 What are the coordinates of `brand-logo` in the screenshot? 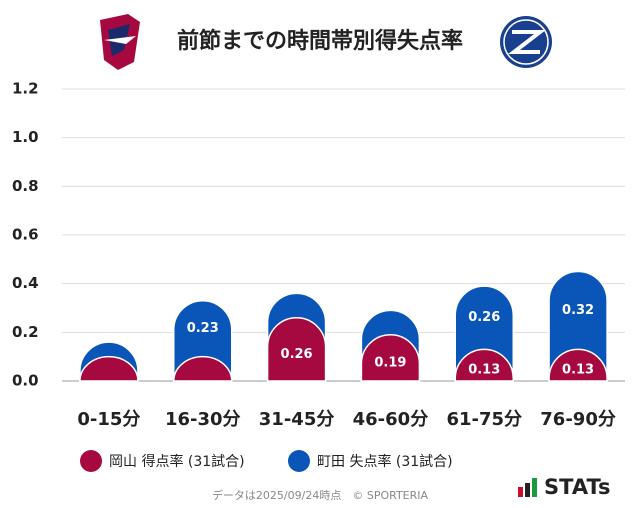 It's located at (527, 487).